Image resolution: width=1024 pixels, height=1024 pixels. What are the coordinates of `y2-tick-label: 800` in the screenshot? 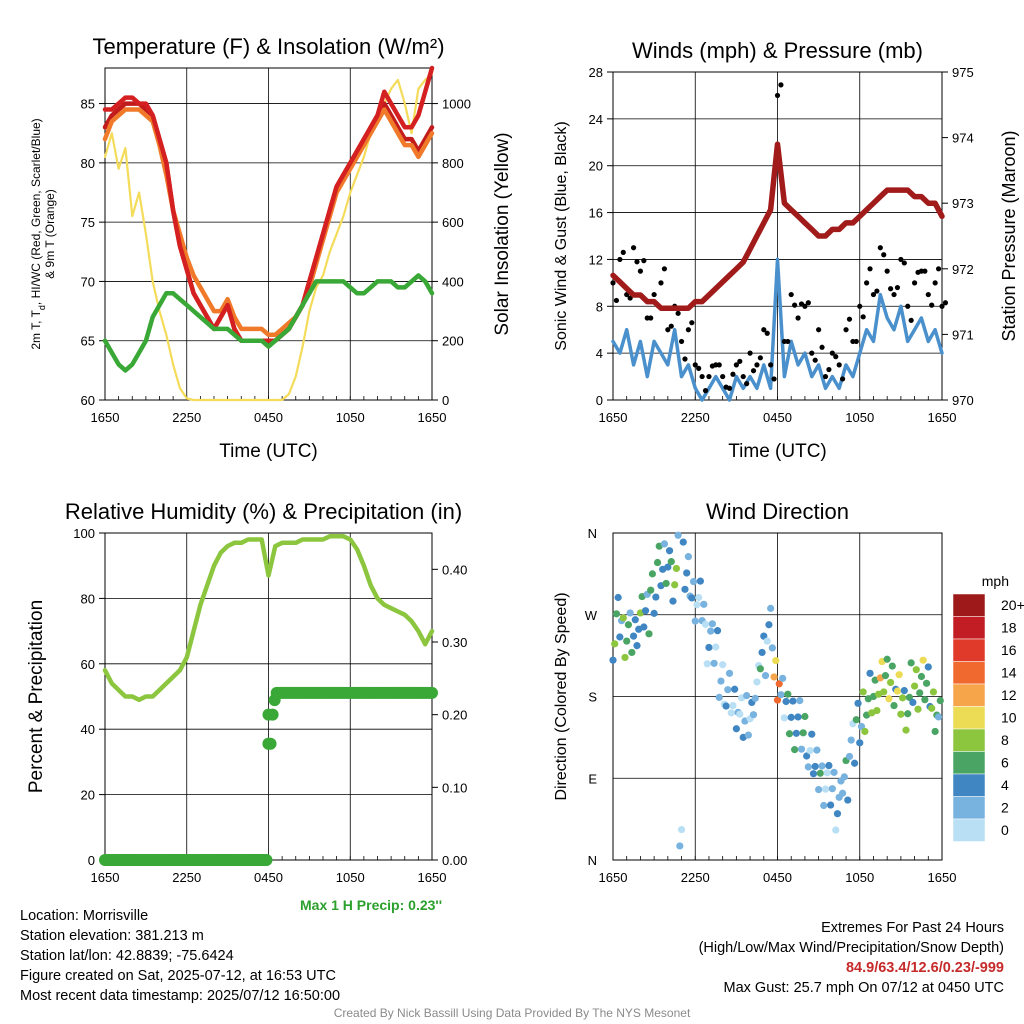 It's located at (453, 163).